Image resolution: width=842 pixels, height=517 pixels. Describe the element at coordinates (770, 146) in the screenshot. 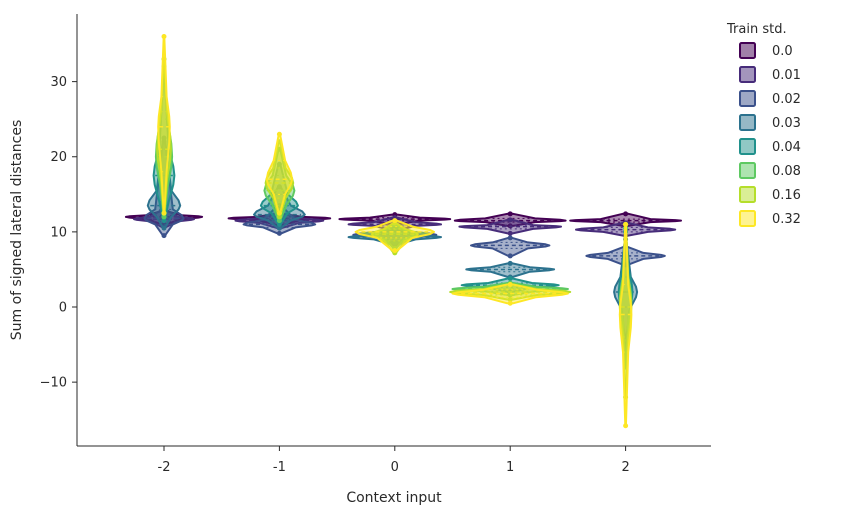

I see `legend-item: 0.04` at that location.